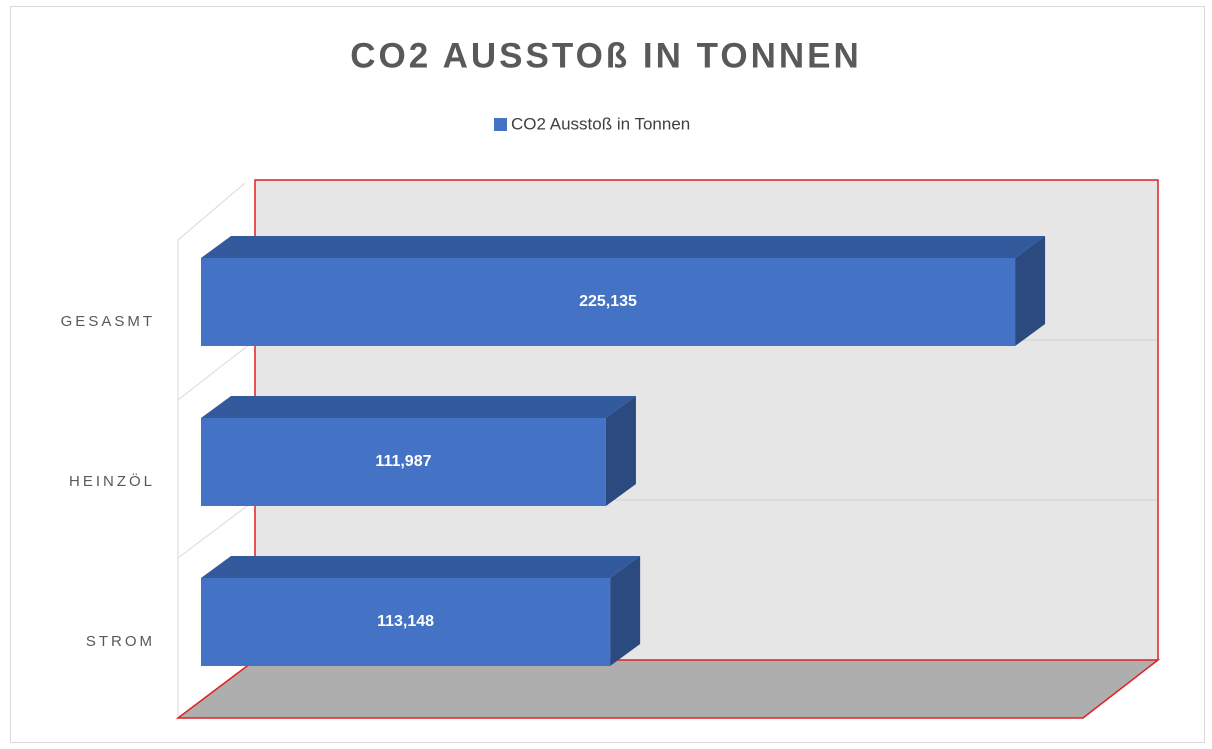  What do you see at coordinates (112, 481) in the screenshot?
I see `y-tick-label: HEINZÖL` at bounding box center [112, 481].